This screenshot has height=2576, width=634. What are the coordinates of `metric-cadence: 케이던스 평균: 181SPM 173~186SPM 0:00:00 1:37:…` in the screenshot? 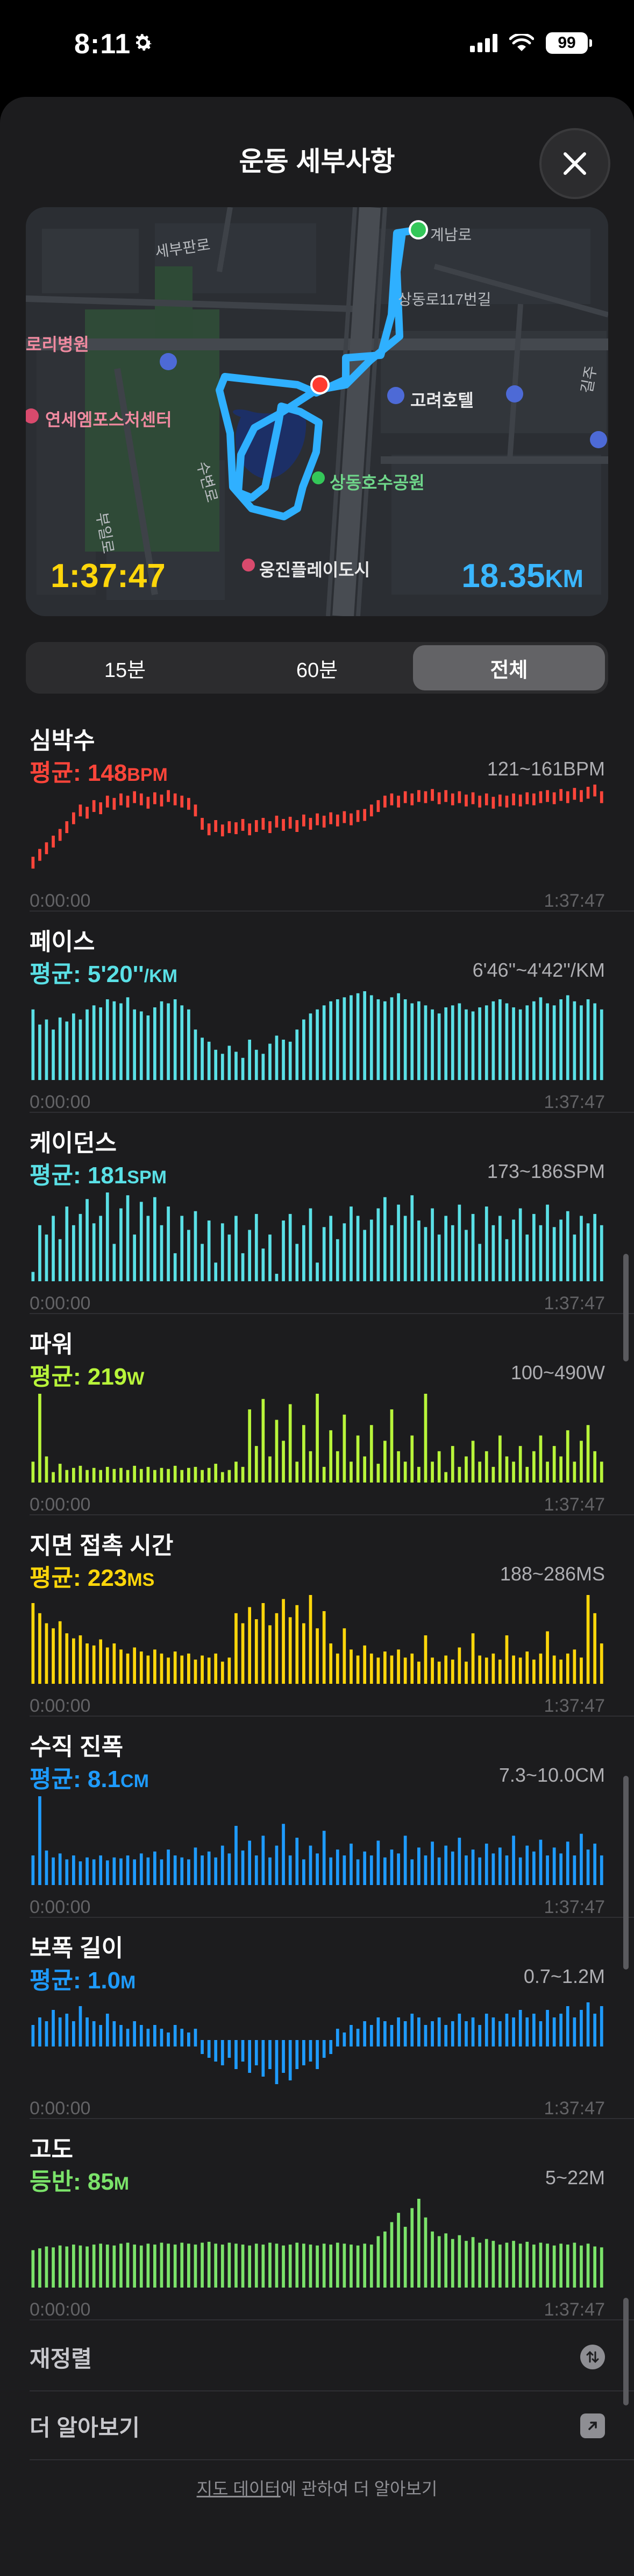 It's located at (318, 1224).